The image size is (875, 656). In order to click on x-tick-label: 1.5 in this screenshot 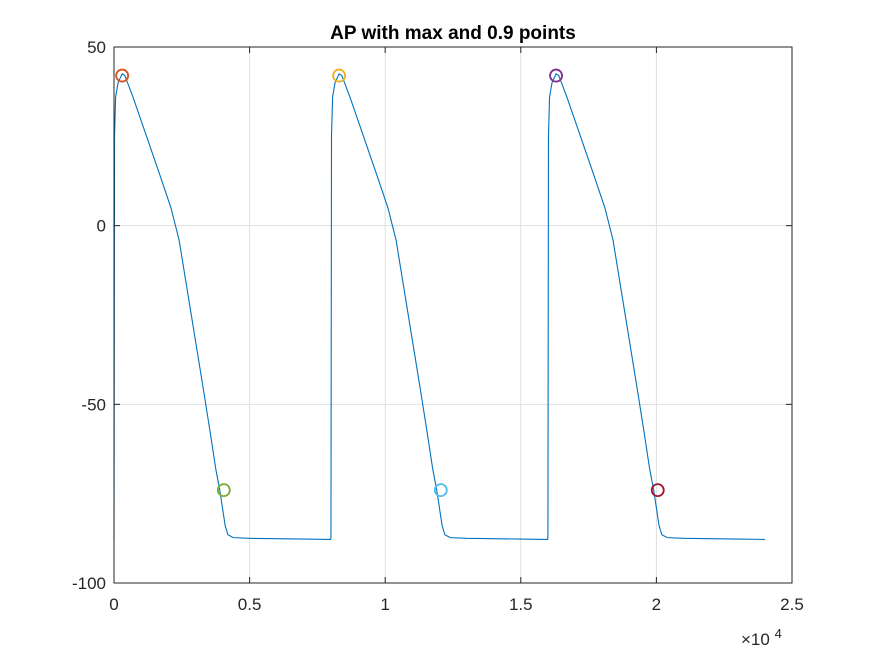, I will do `click(521, 604)`.